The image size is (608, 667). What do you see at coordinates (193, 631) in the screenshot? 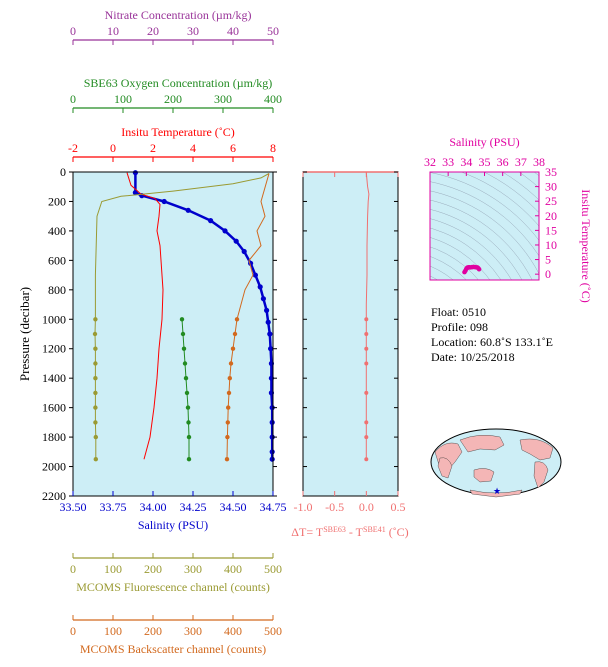
I see `backscatter-tick-label: 300` at bounding box center [193, 631].